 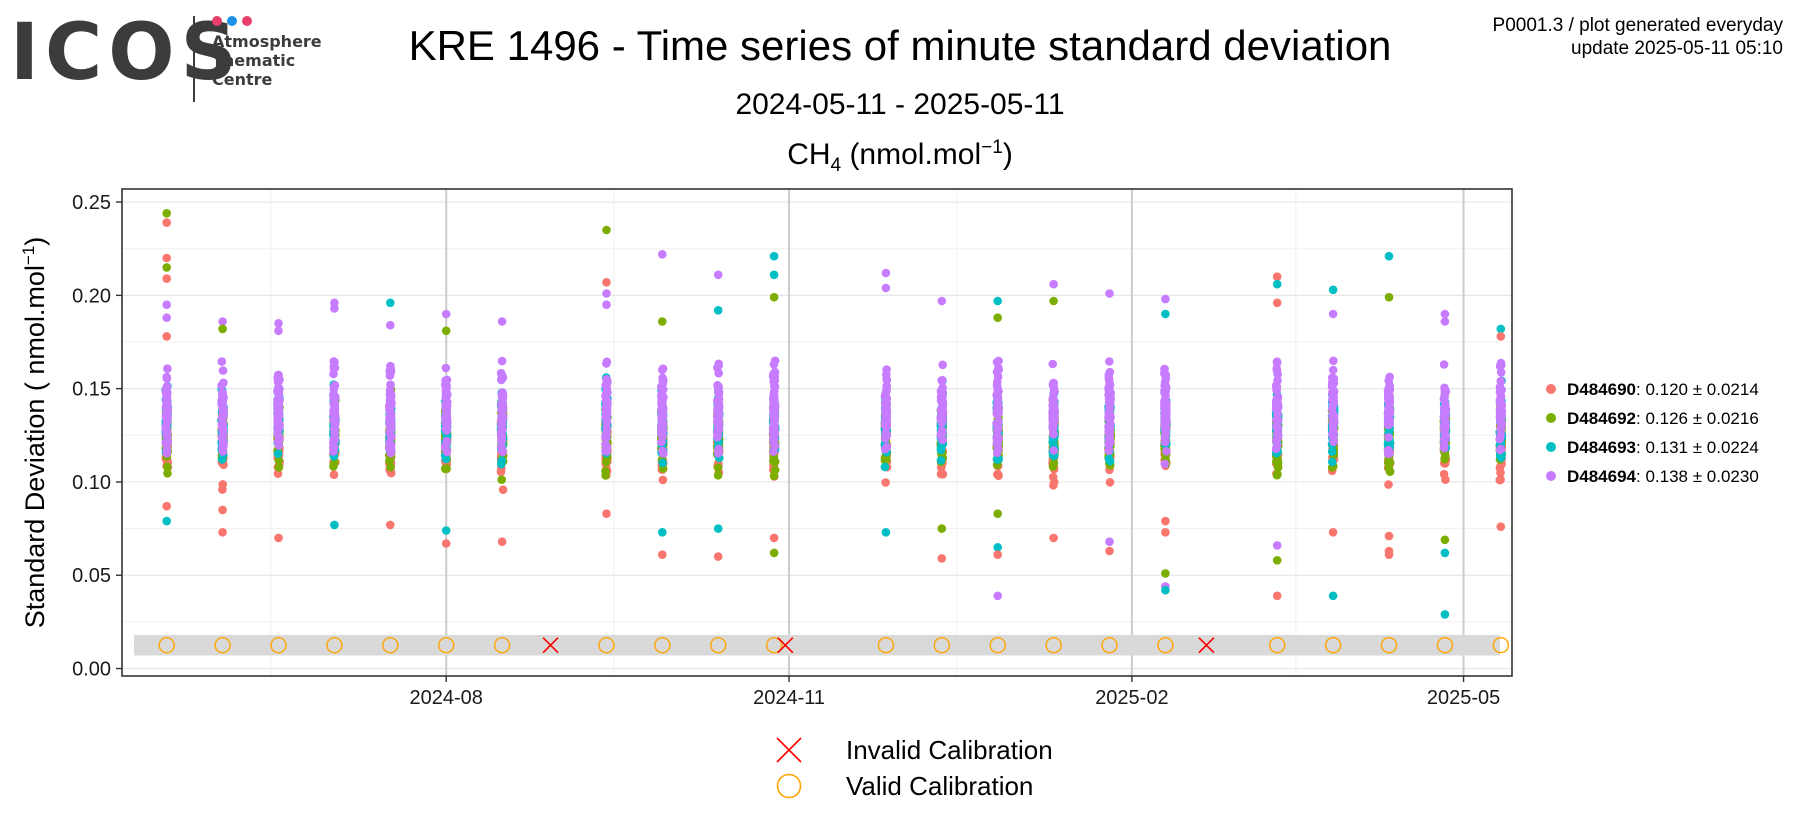 What do you see at coordinates (1697, 389) in the screenshot?
I see `legend-series-stats: : 0.120 ± 0.0214` at bounding box center [1697, 389].